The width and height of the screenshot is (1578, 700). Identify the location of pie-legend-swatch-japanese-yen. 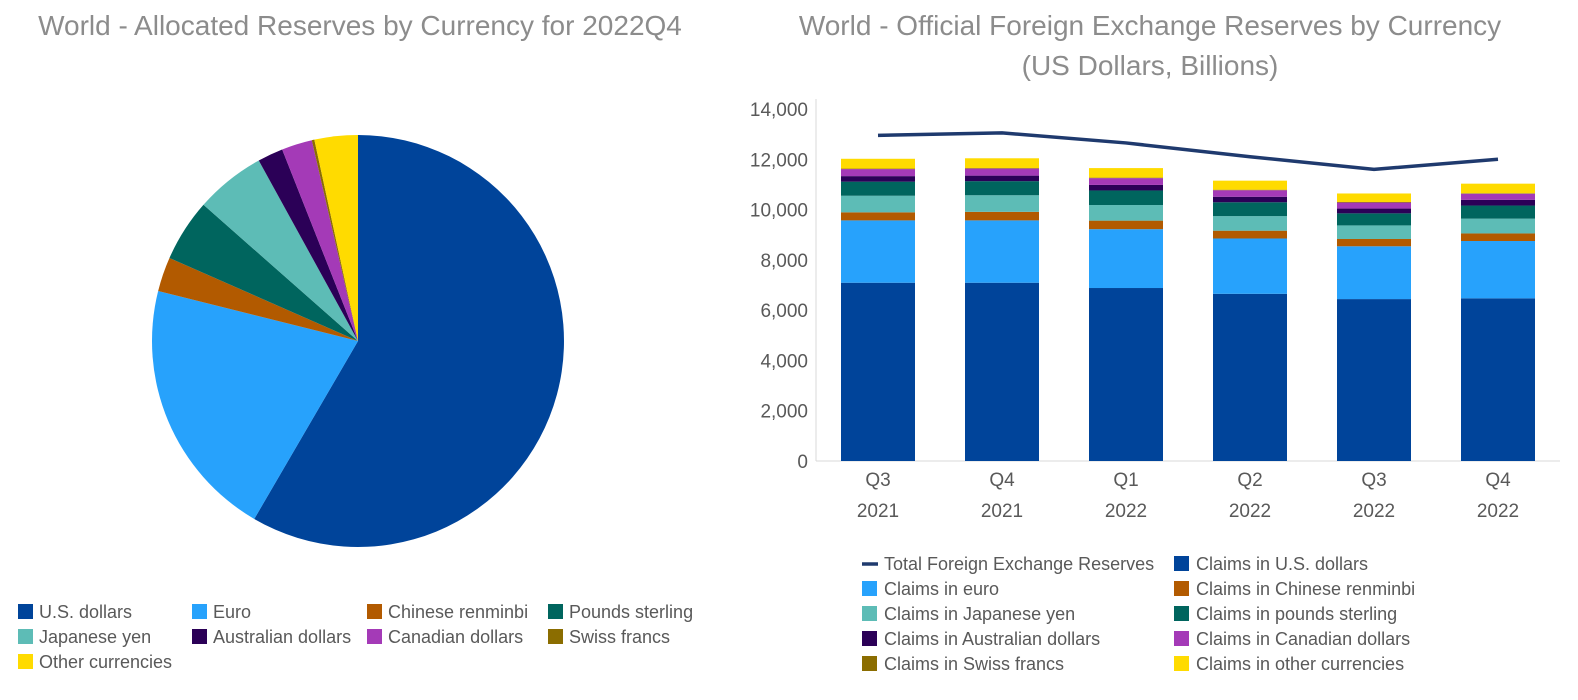
(25, 636).